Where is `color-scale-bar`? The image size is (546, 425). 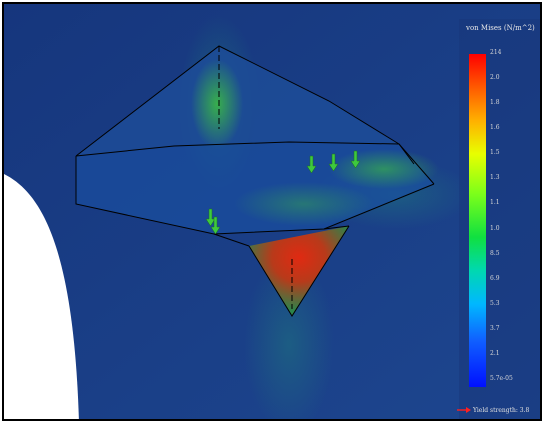
color-scale-bar is located at coordinates (477, 220).